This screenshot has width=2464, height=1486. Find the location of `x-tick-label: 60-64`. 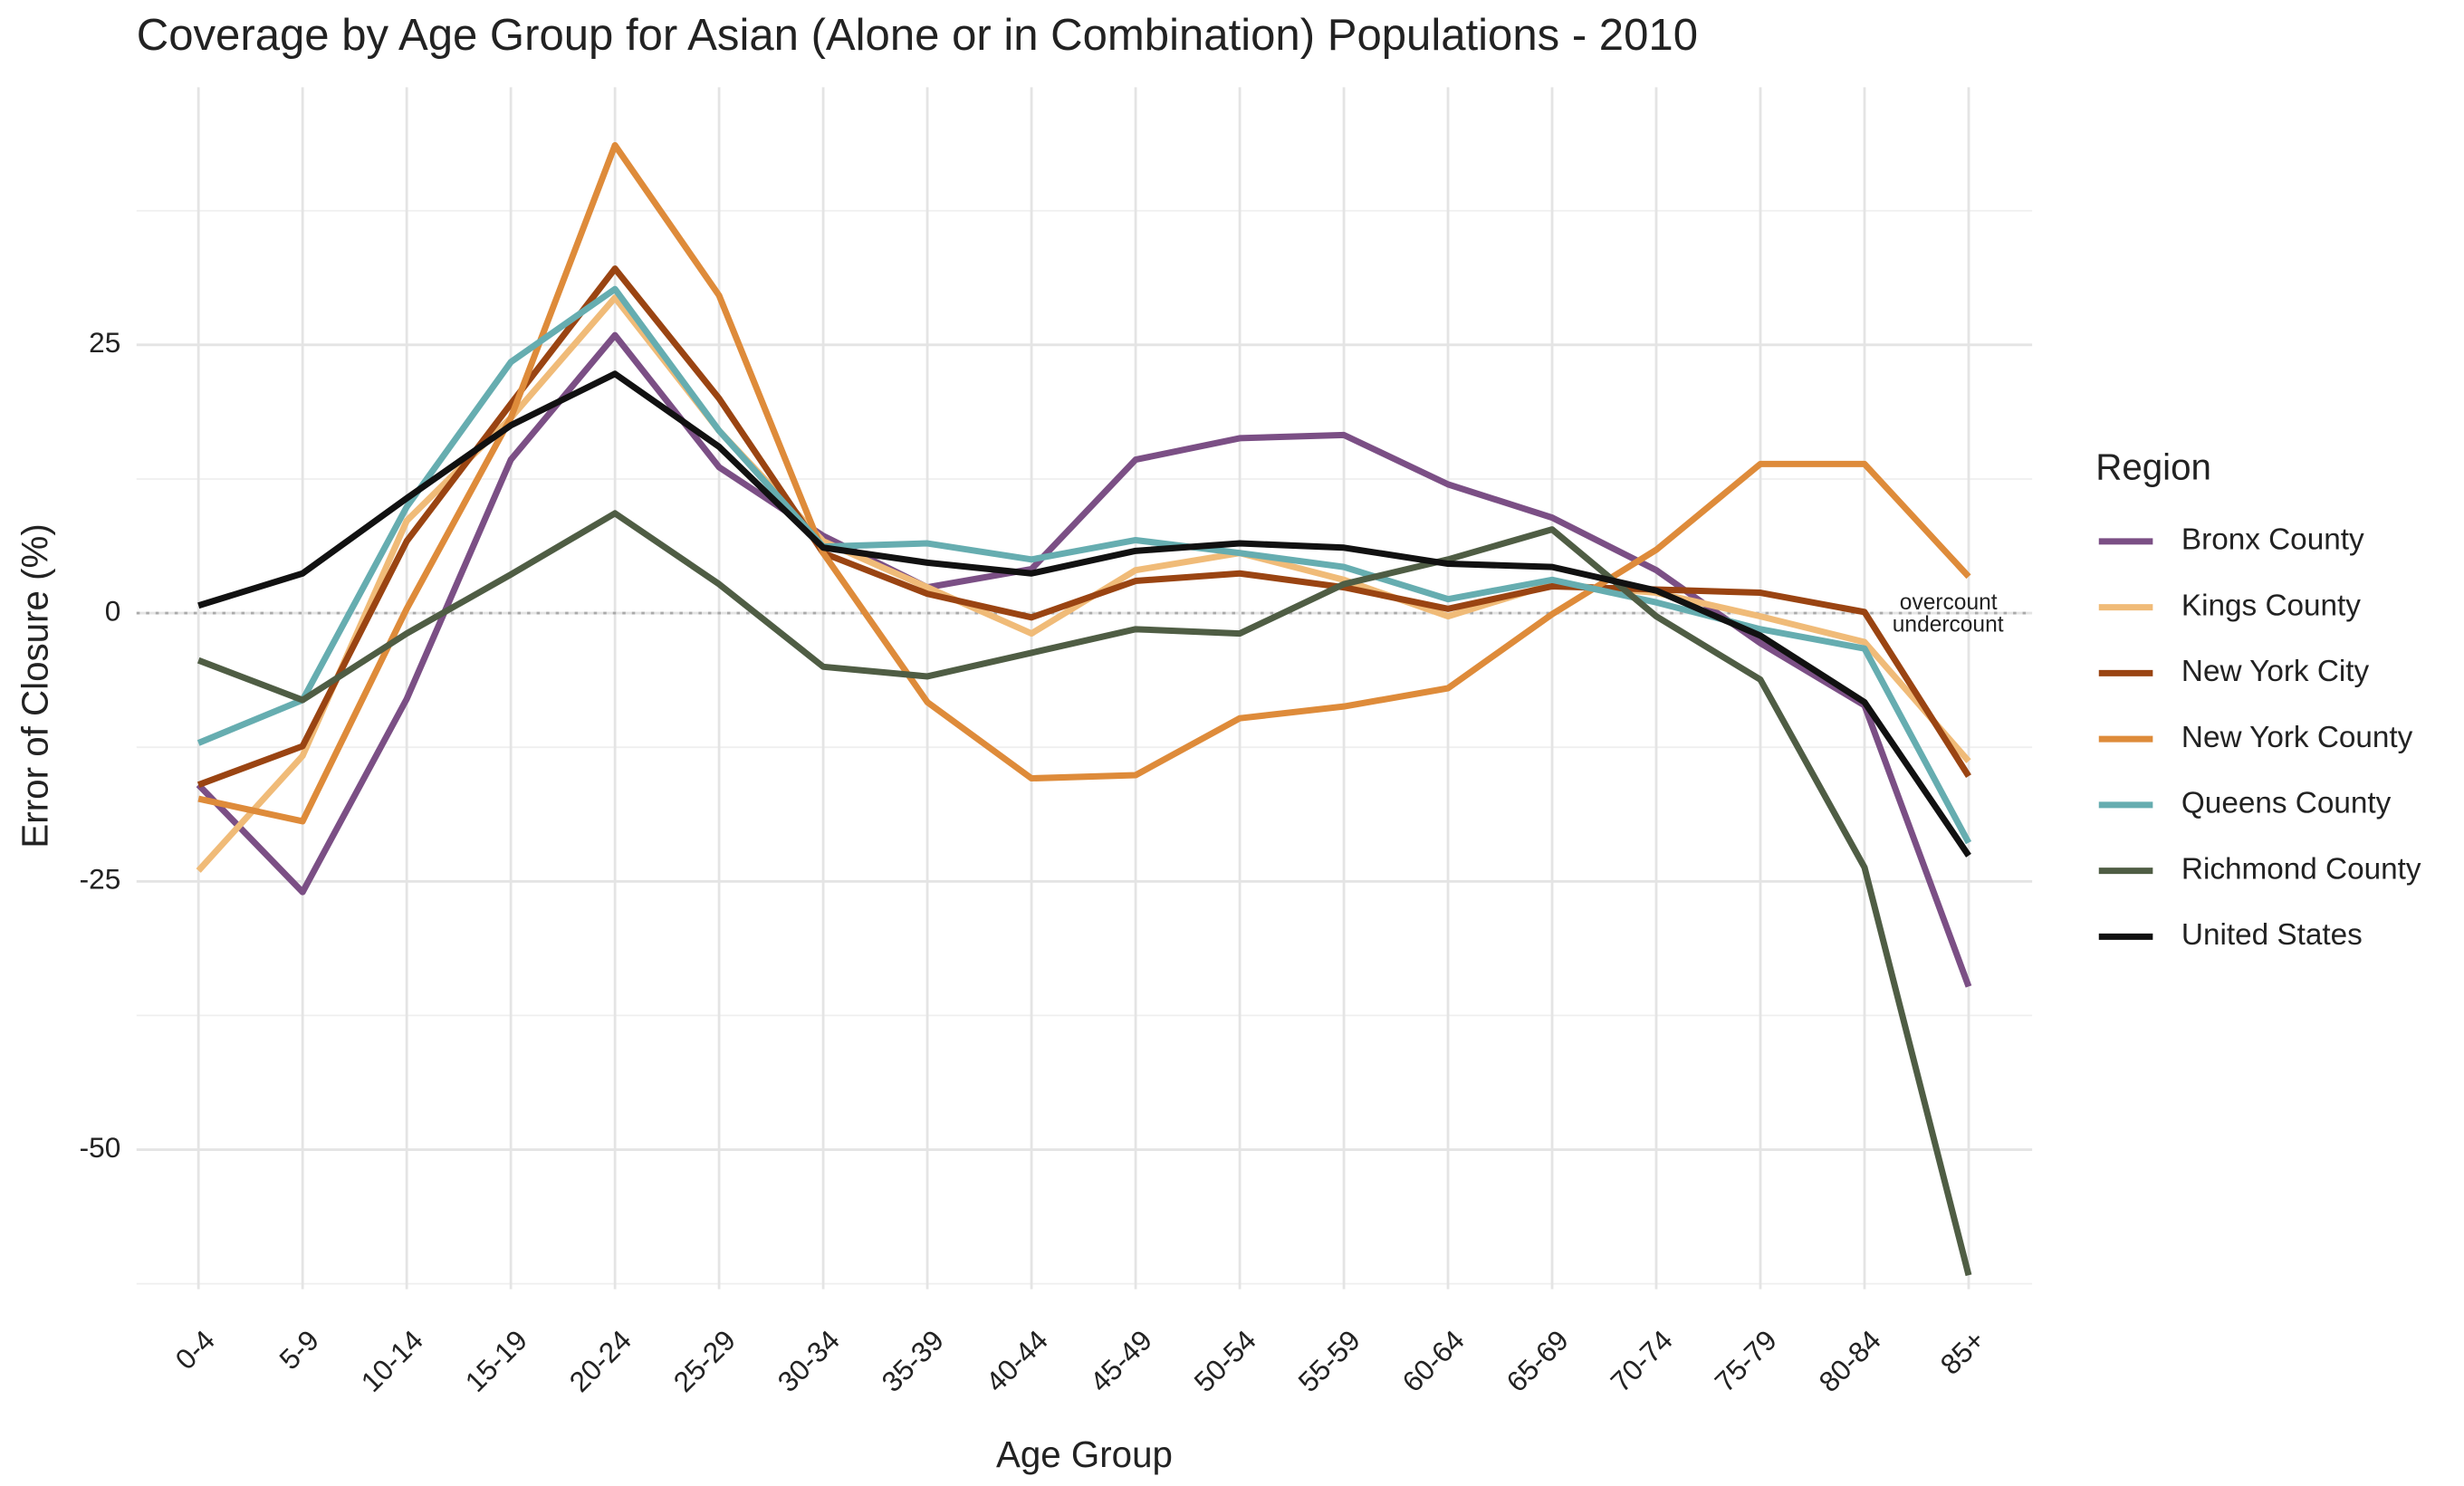

x-tick-label: 60-64 is located at coordinates (1433, 1361).